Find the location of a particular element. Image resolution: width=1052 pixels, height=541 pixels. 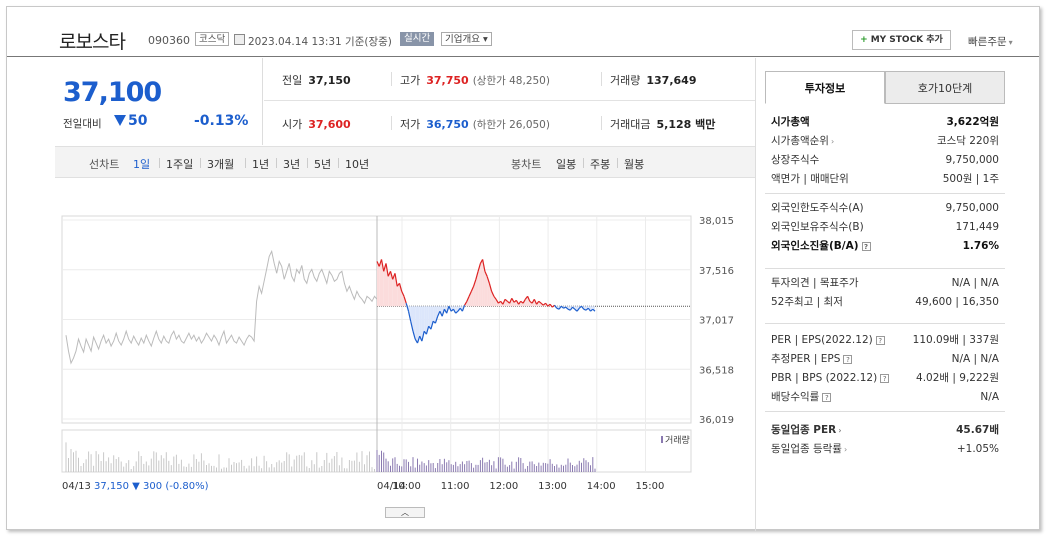

info-key: 액면가 | 매매단위 is located at coordinates (810, 179).